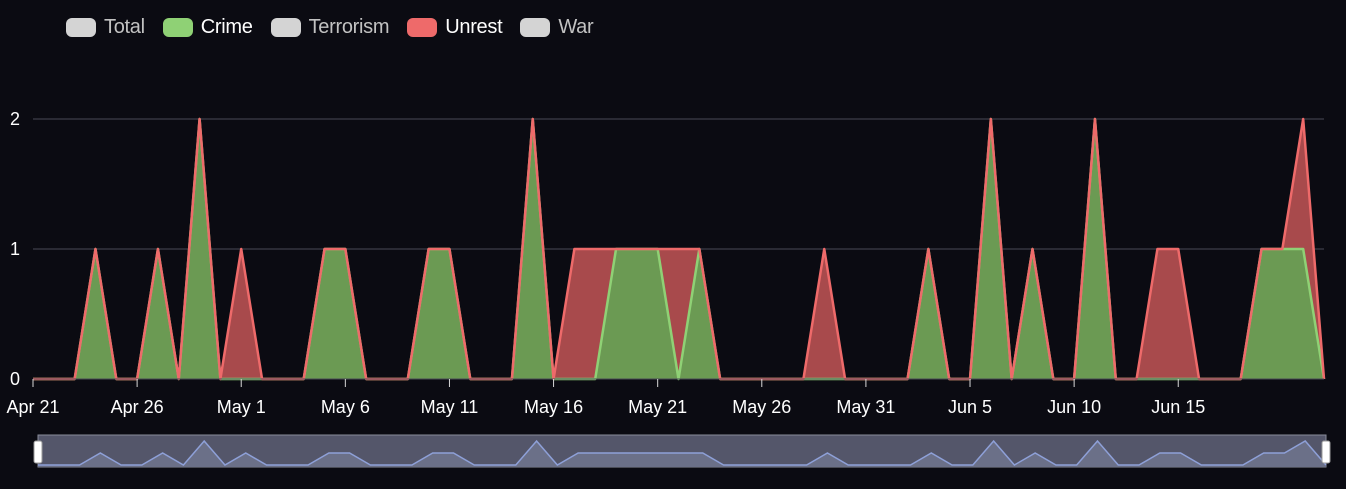  Describe the element at coordinates (345, 407) in the screenshot. I see `x-tick-label: May 6` at that location.